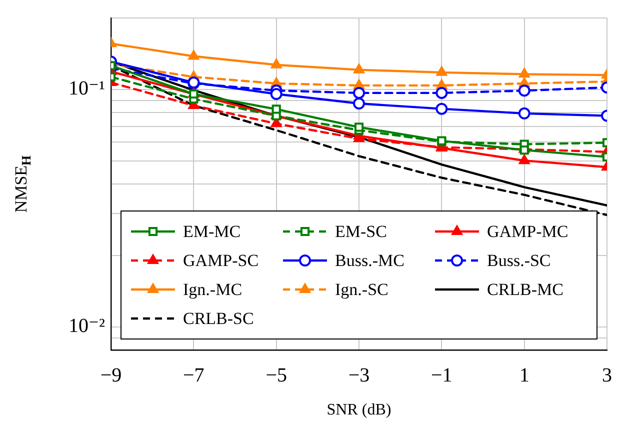 The height and width of the screenshot is (424, 626). What do you see at coordinates (359, 410) in the screenshot?
I see `x-axis-title: SNR (dB)` at bounding box center [359, 410].